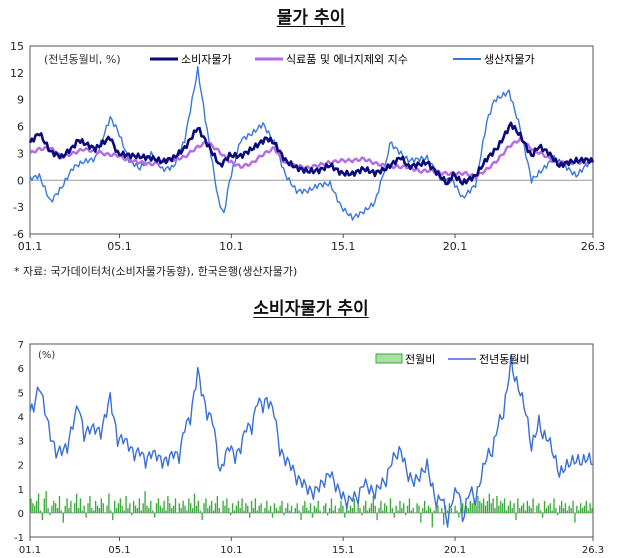  What do you see at coordinates (343, 550) in the screenshot?
I see `chart2-x-tick-label: 15.1` at bounding box center [343, 550].